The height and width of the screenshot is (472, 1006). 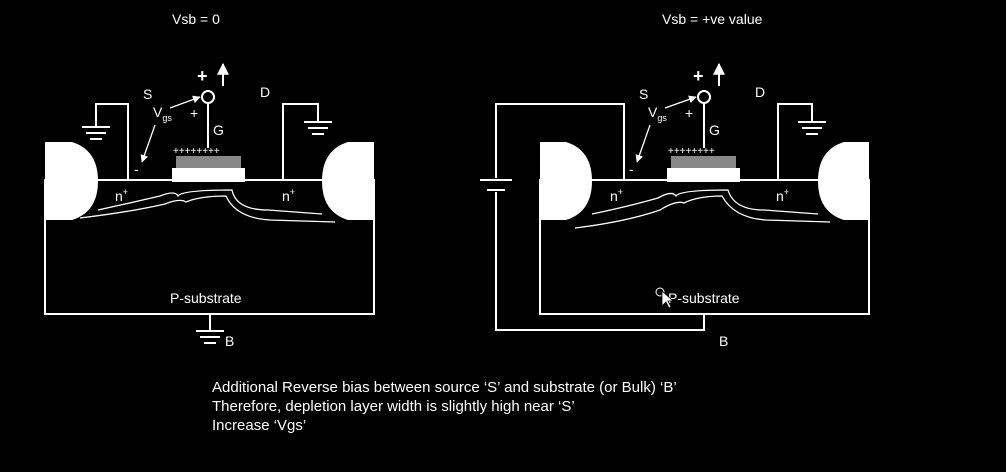 What do you see at coordinates (795, 141) in the screenshot?
I see `right-drain-wire` at bounding box center [795, 141].